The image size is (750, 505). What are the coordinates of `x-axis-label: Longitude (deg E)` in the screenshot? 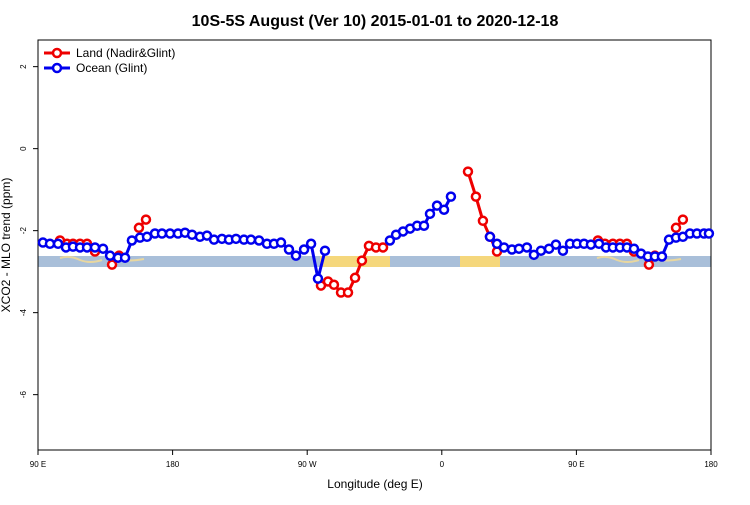 It's located at (374, 484).